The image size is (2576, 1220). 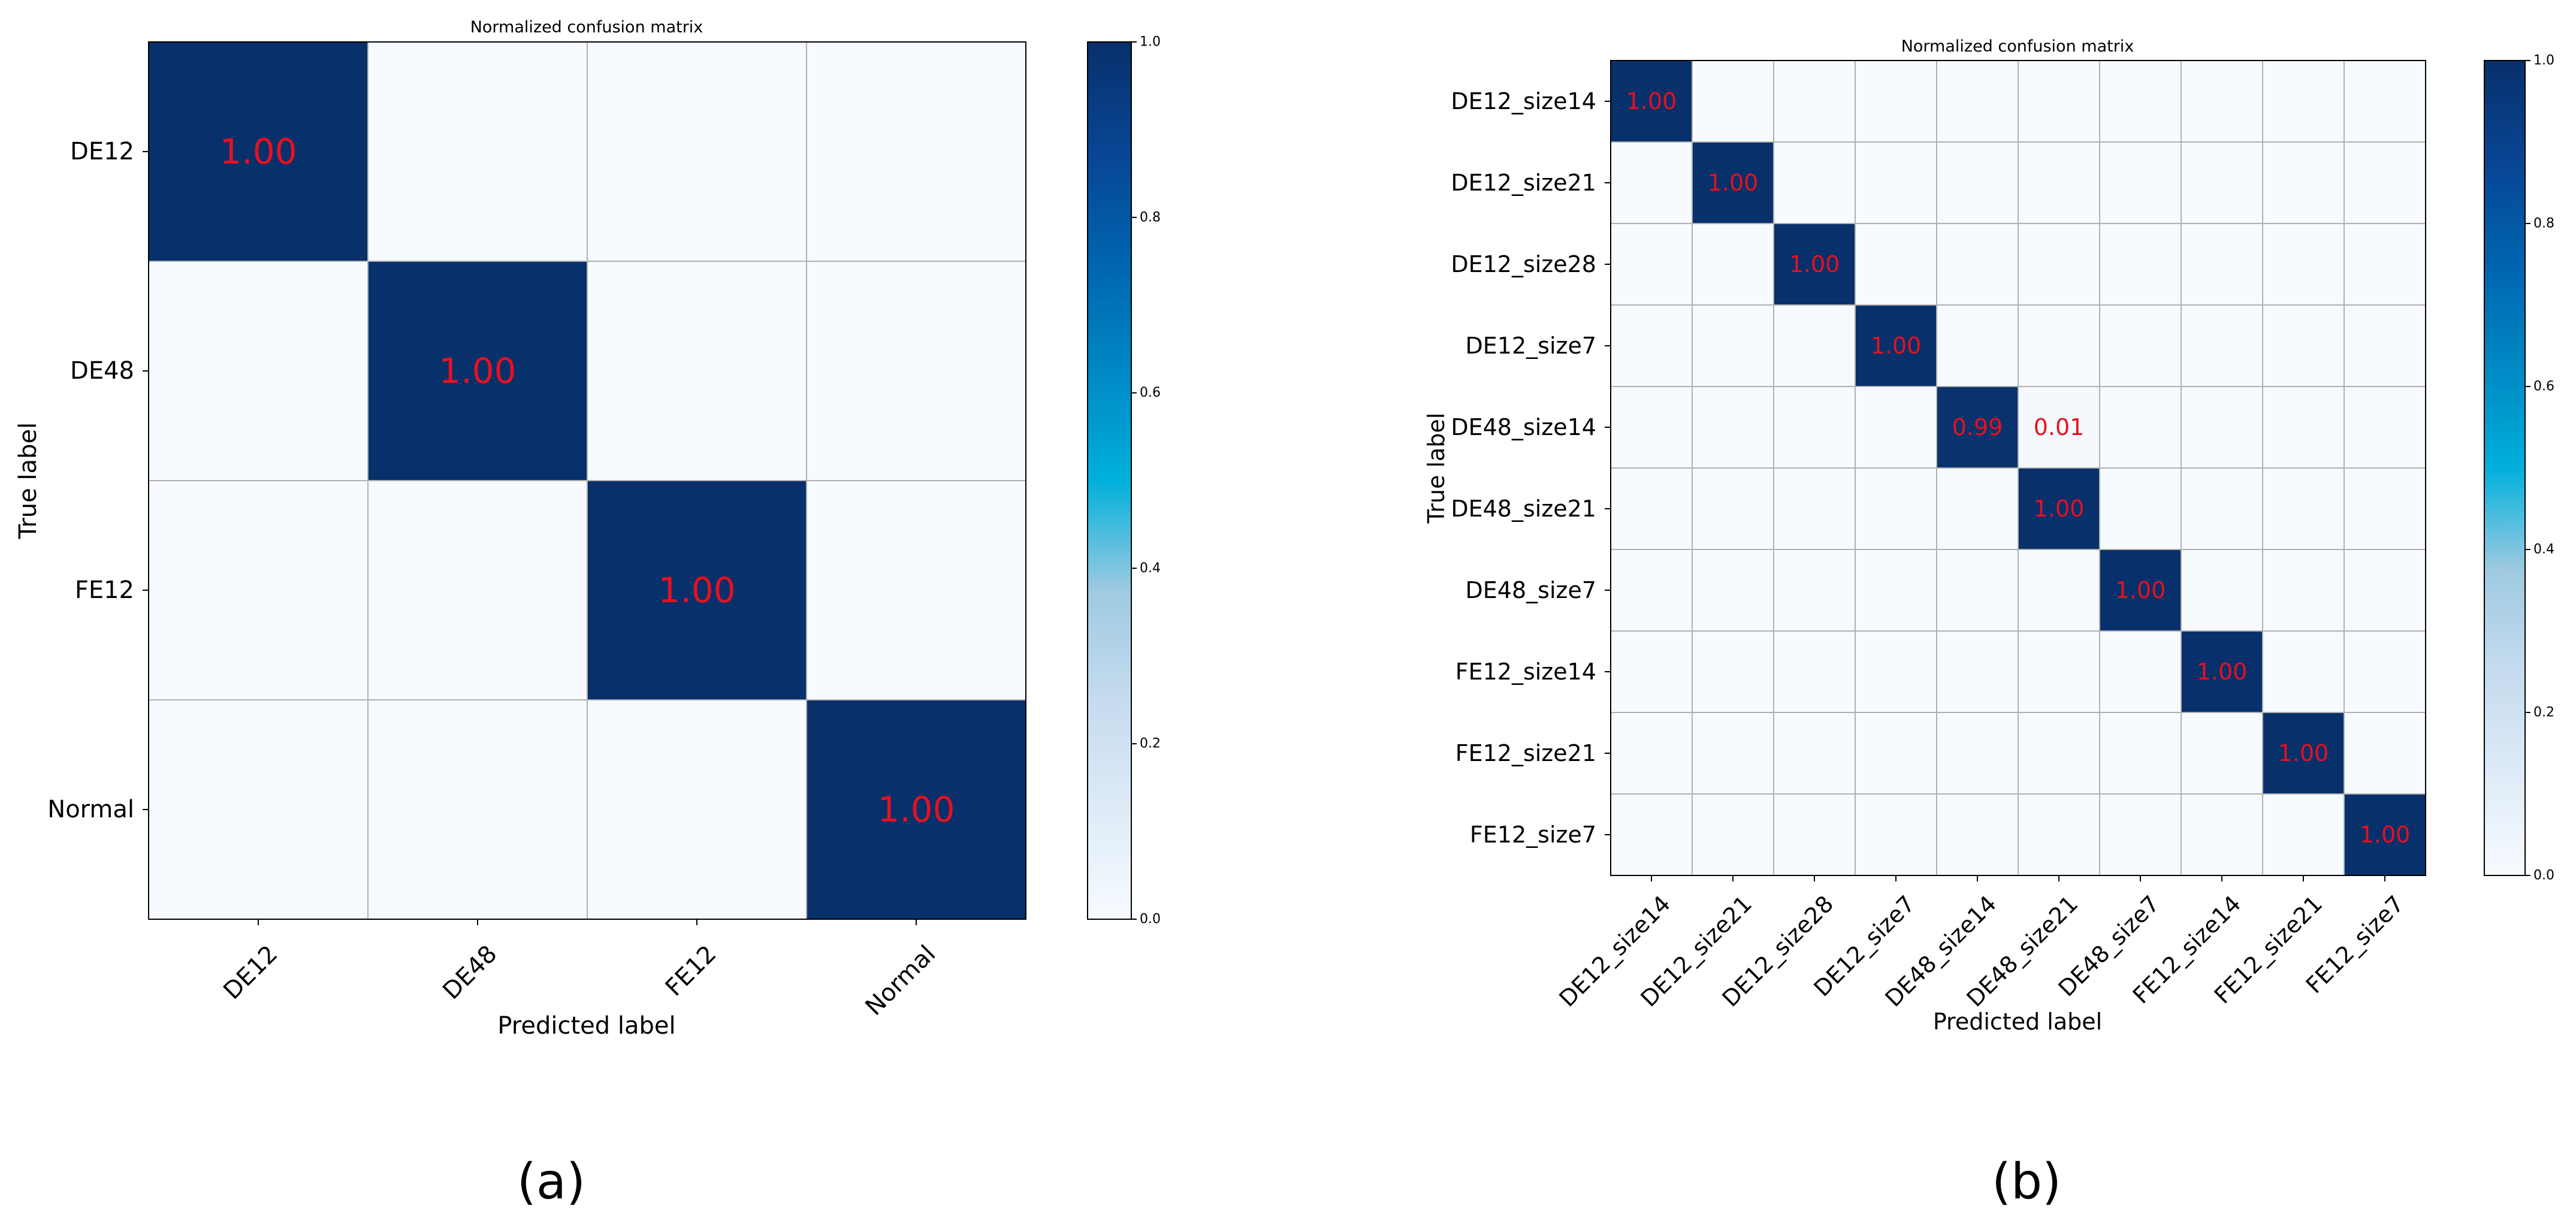 What do you see at coordinates (2544, 712) in the screenshot?
I see `colorbar-tick-label: 0.2` at bounding box center [2544, 712].